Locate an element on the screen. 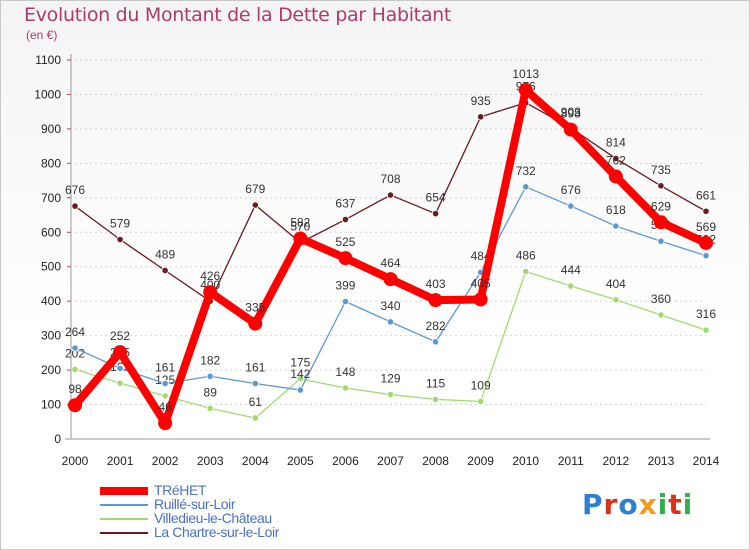 This screenshot has width=750, height=550. data-label: 335 is located at coordinates (255, 308).